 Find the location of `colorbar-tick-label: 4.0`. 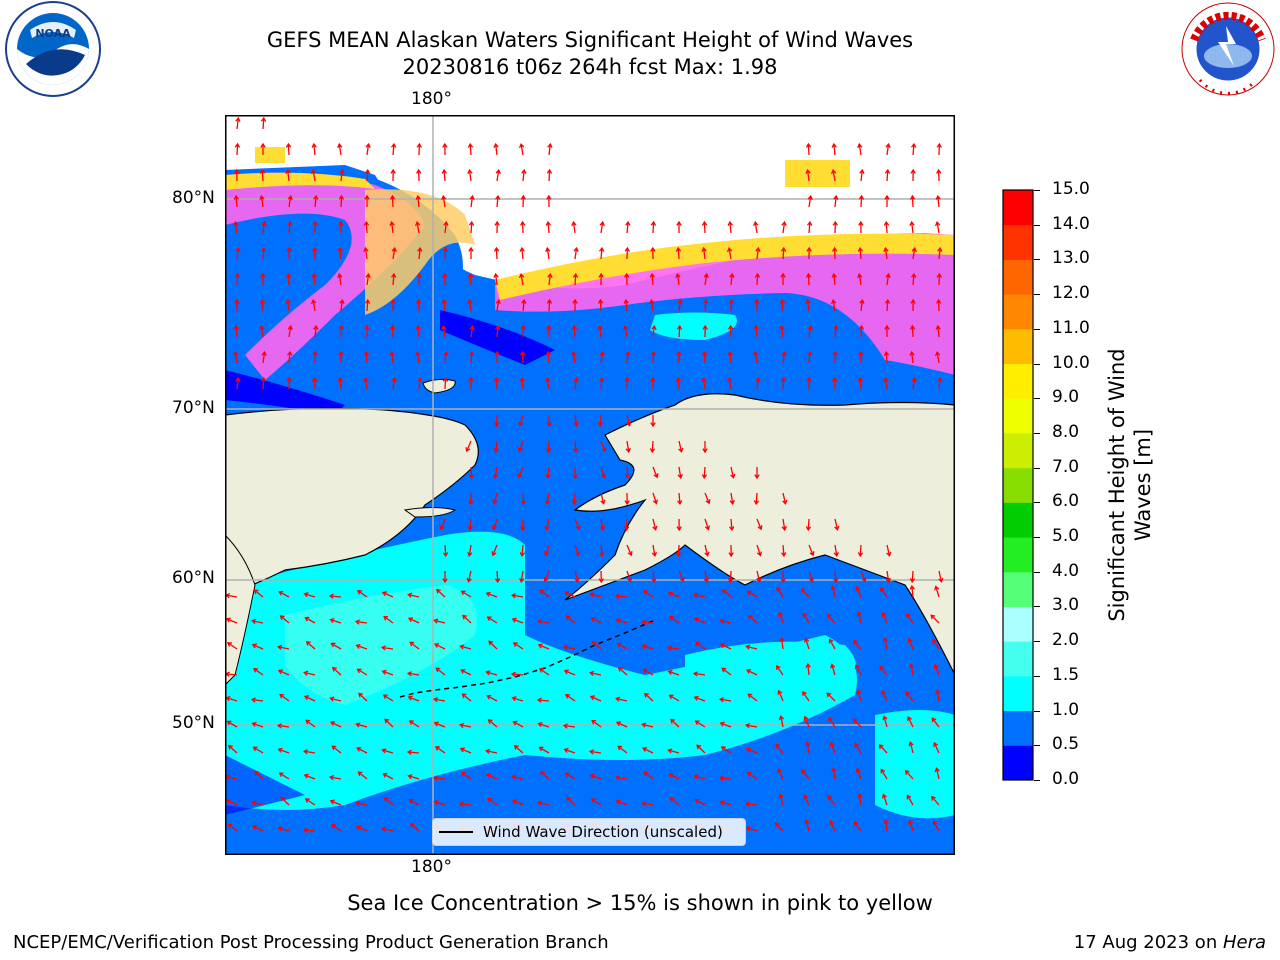

colorbar-tick-label: 4.0 is located at coordinates (1066, 570).